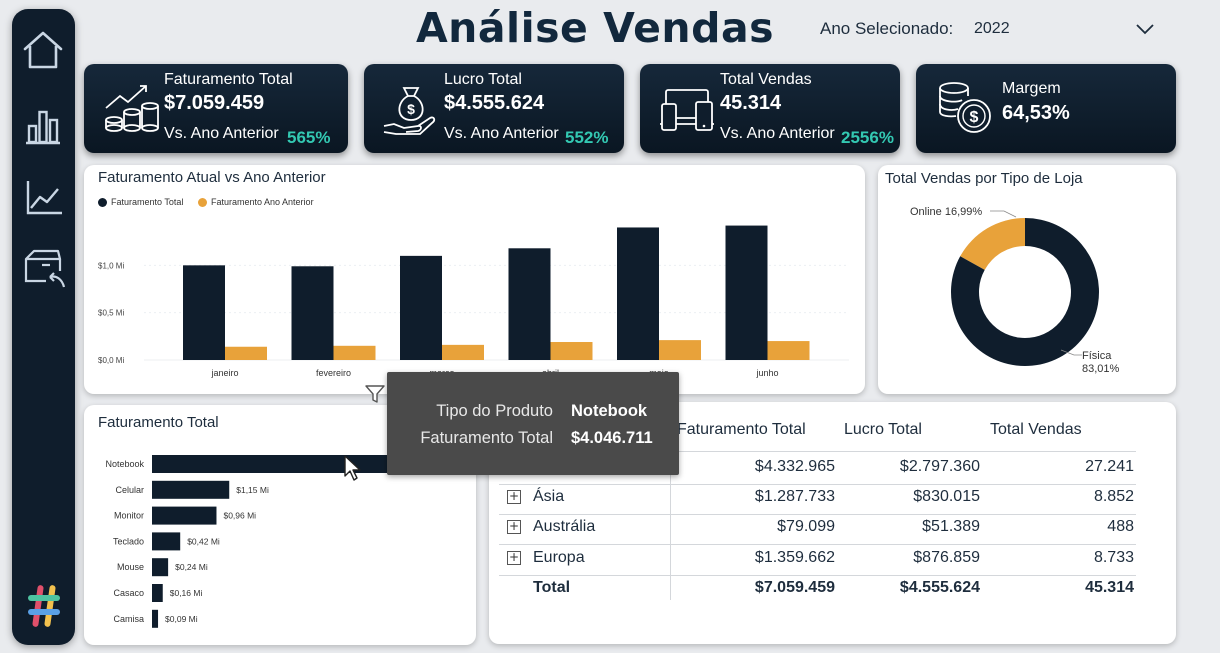 Image resolution: width=1220 pixels, height=653 pixels. What do you see at coordinates (181, 619) in the screenshot?
I see `value-label: $0,09 Mi` at bounding box center [181, 619].